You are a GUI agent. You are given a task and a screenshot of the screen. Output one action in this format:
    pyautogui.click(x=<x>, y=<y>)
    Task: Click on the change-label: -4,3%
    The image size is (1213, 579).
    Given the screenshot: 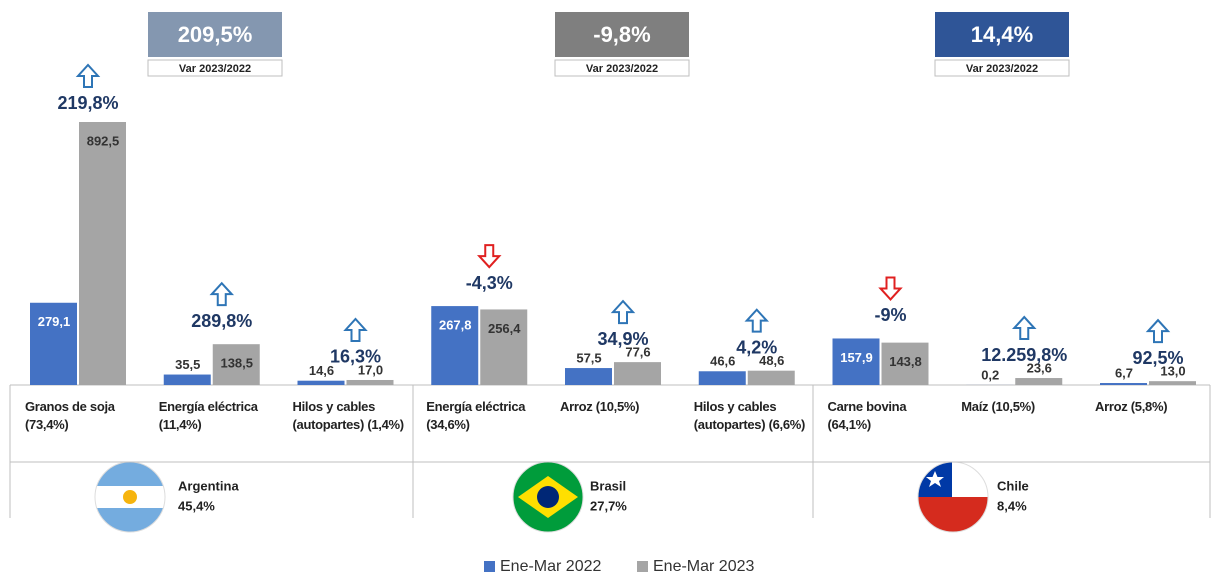 What is the action you would take?
    pyautogui.click(x=489, y=283)
    